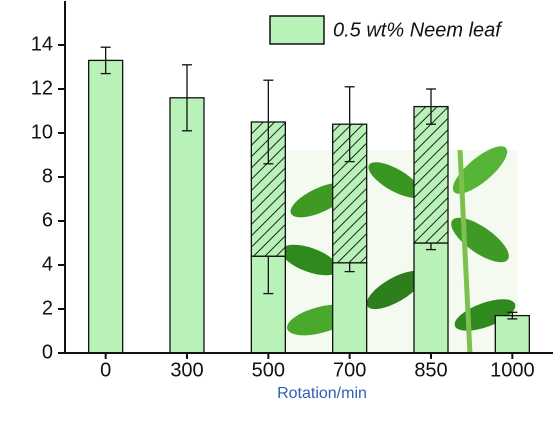 The height and width of the screenshot is (430, 553). I want to click on y-tick-label: 2, so click(47, 308).